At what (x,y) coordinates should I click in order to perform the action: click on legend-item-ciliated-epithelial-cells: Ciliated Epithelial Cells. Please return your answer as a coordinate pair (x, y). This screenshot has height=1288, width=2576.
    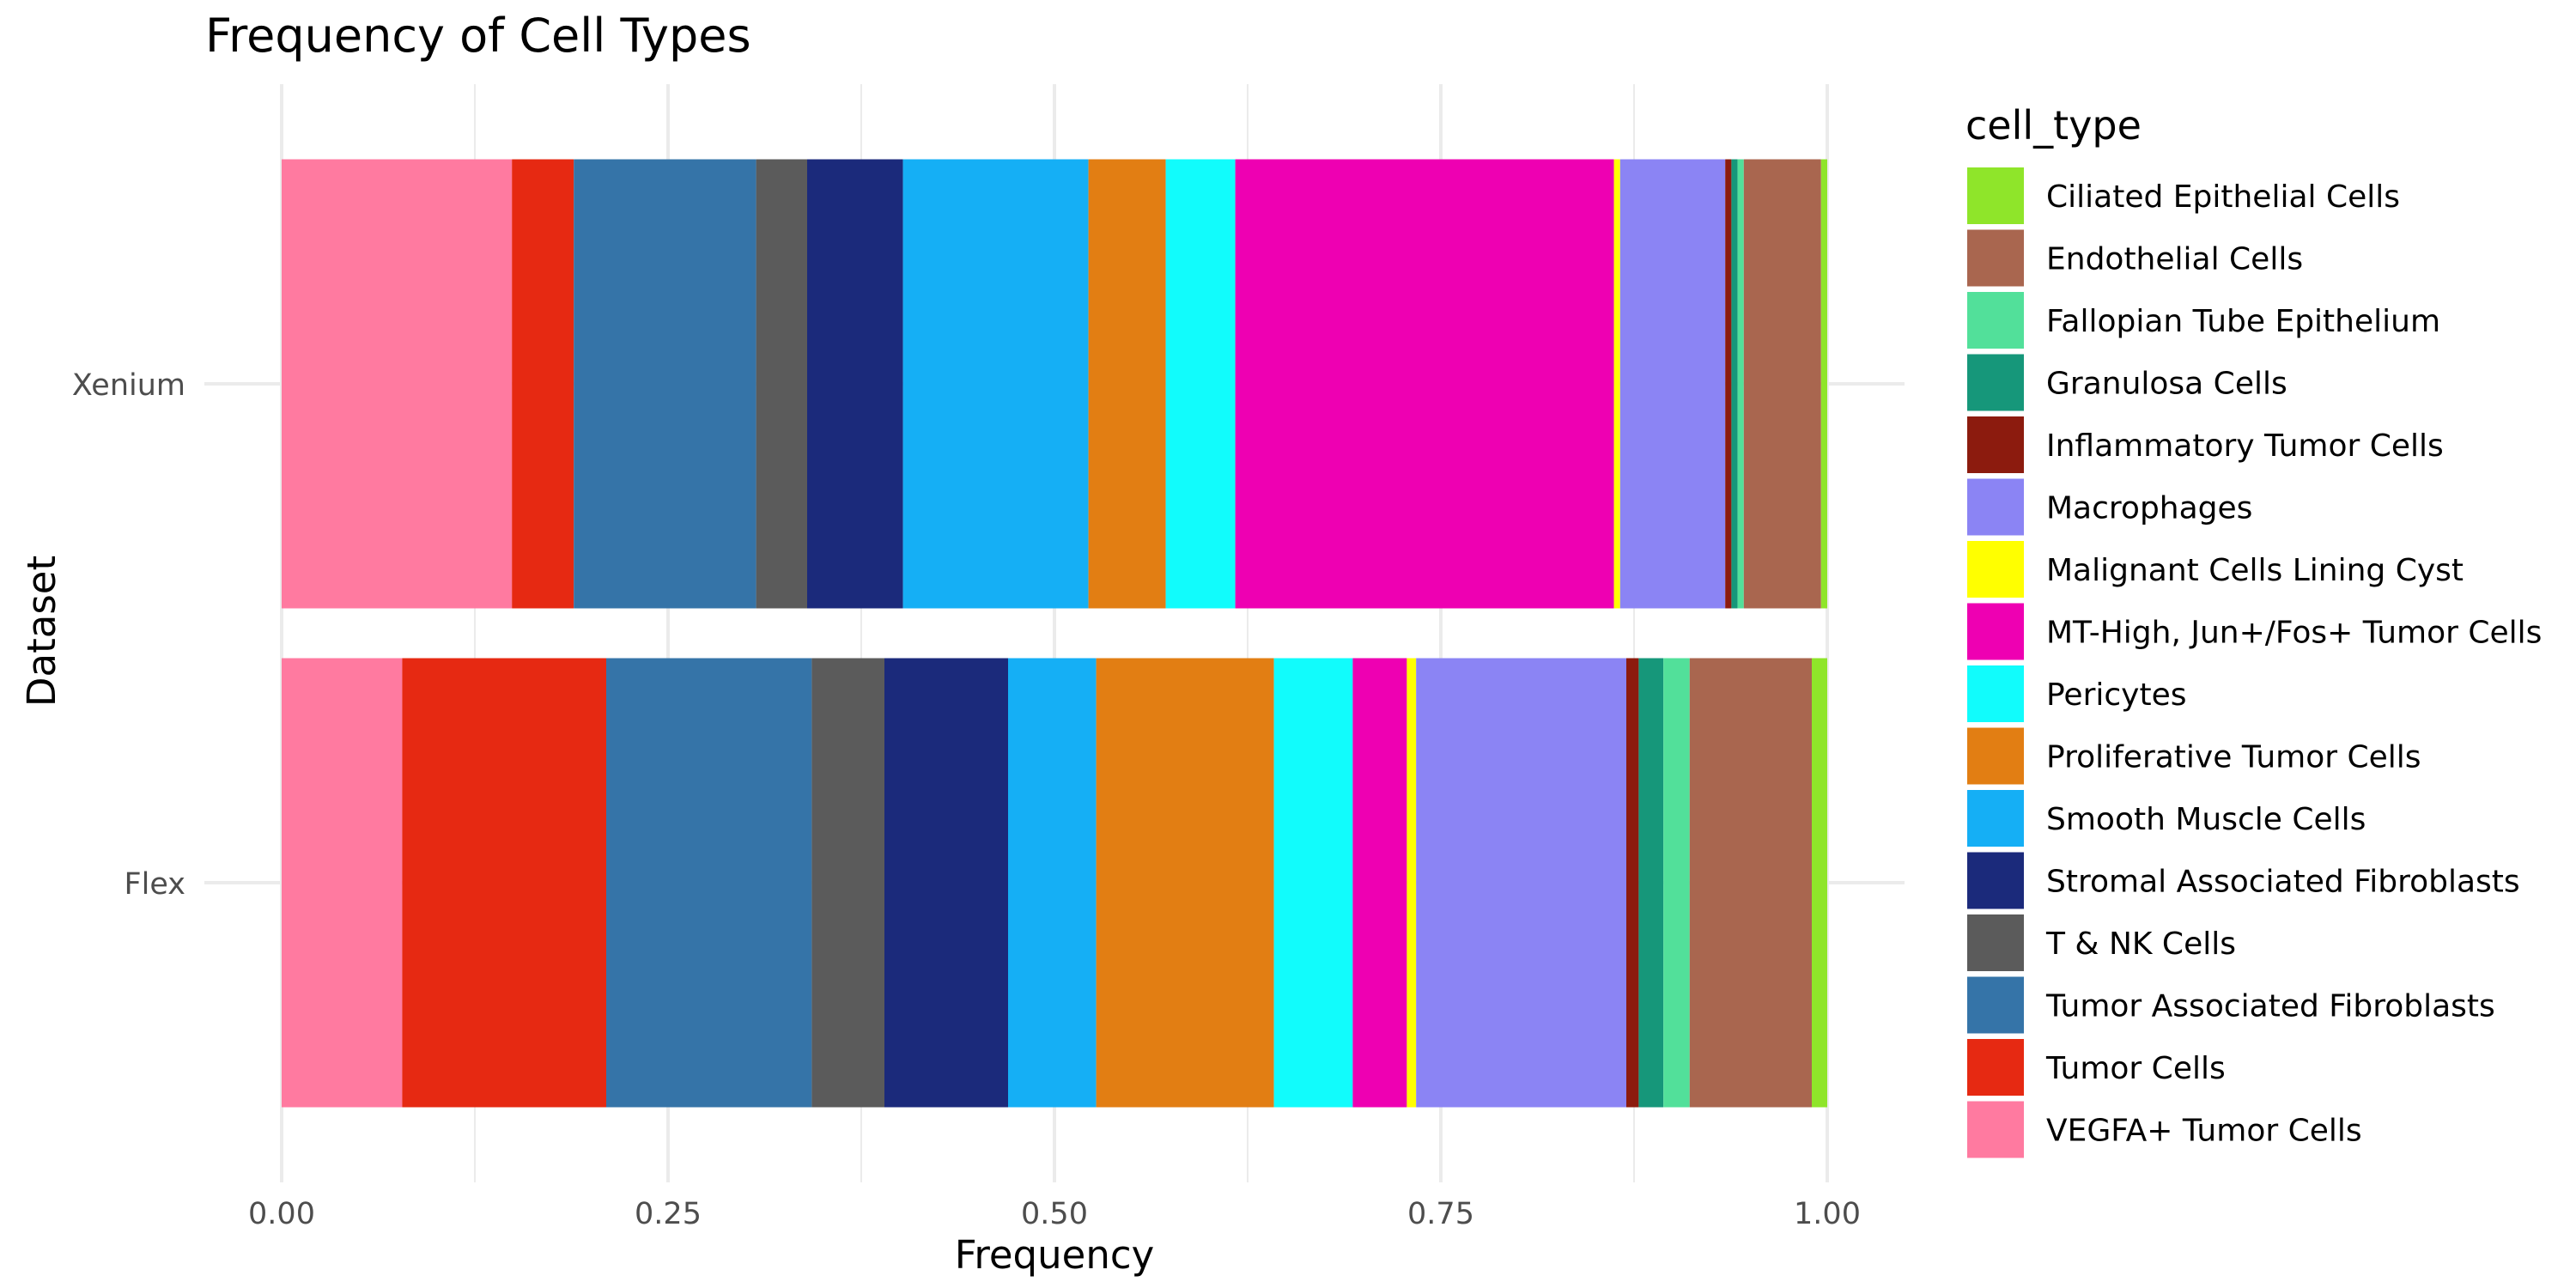
    Looking at the image, I should click on (2184, 196).